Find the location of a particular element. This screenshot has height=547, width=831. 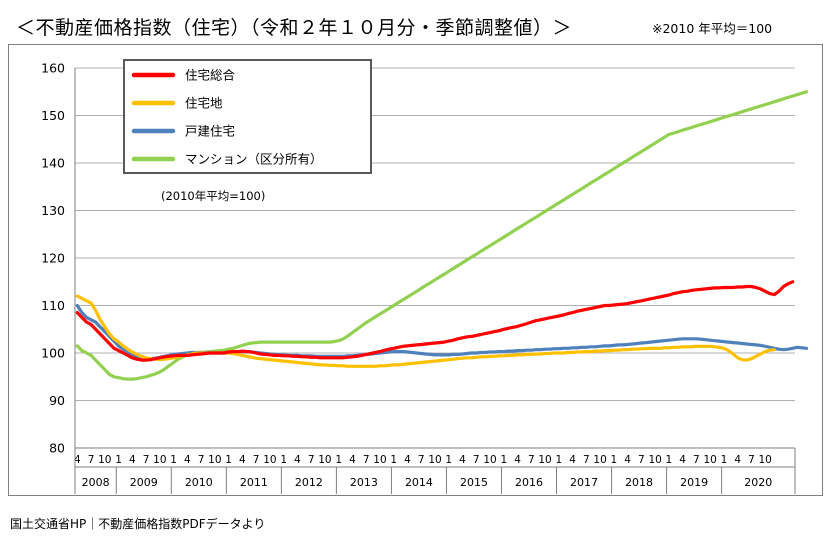

year-label: 2018 is located at coordinates (639, 482).